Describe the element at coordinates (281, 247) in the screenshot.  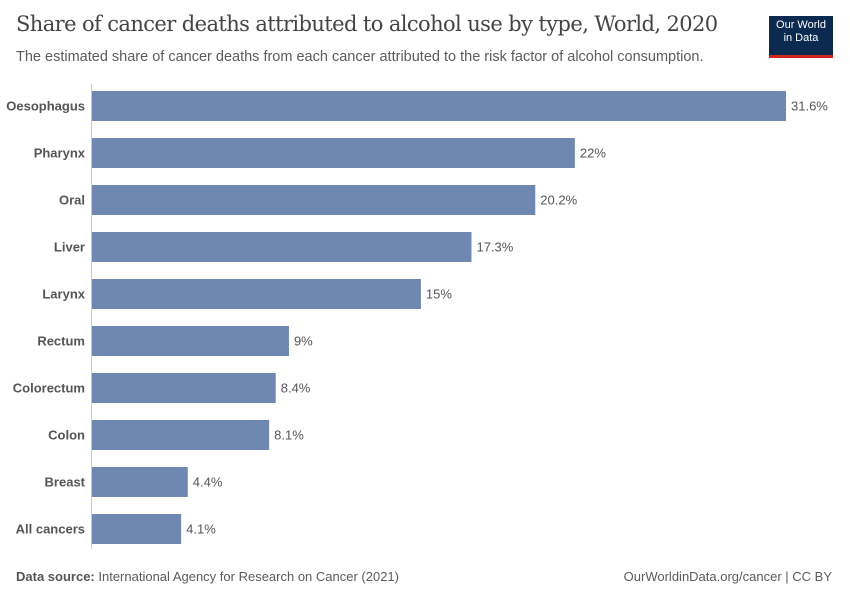
I see `bar-liver` at that location.